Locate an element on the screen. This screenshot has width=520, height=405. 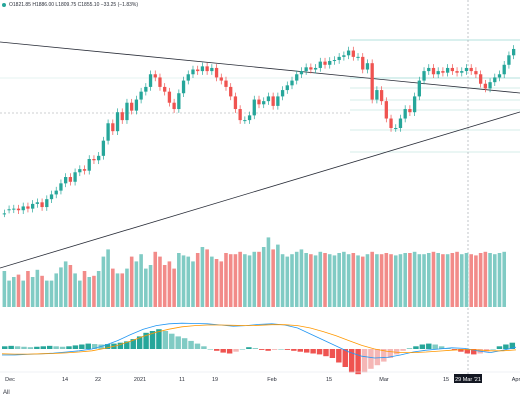
macd-line is located at coordinates (259, 340).